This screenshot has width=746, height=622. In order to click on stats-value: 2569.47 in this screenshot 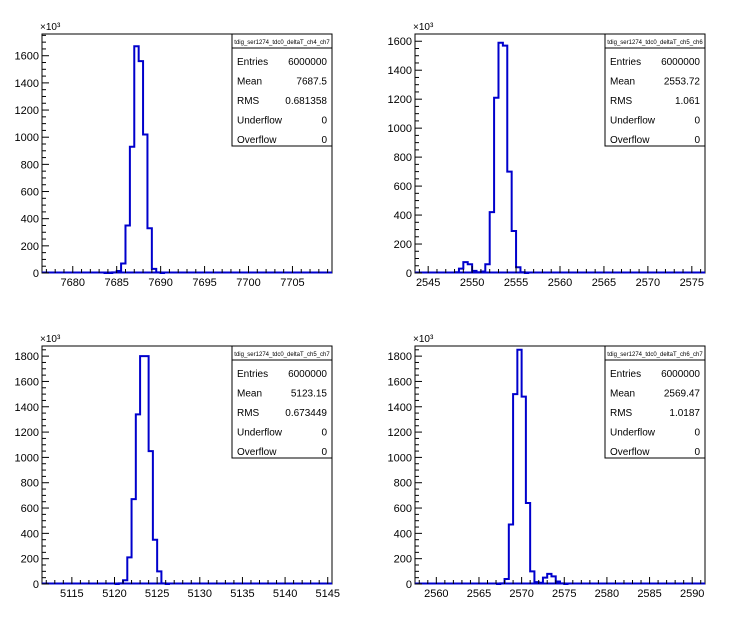, I will do `click(682, 394)`.